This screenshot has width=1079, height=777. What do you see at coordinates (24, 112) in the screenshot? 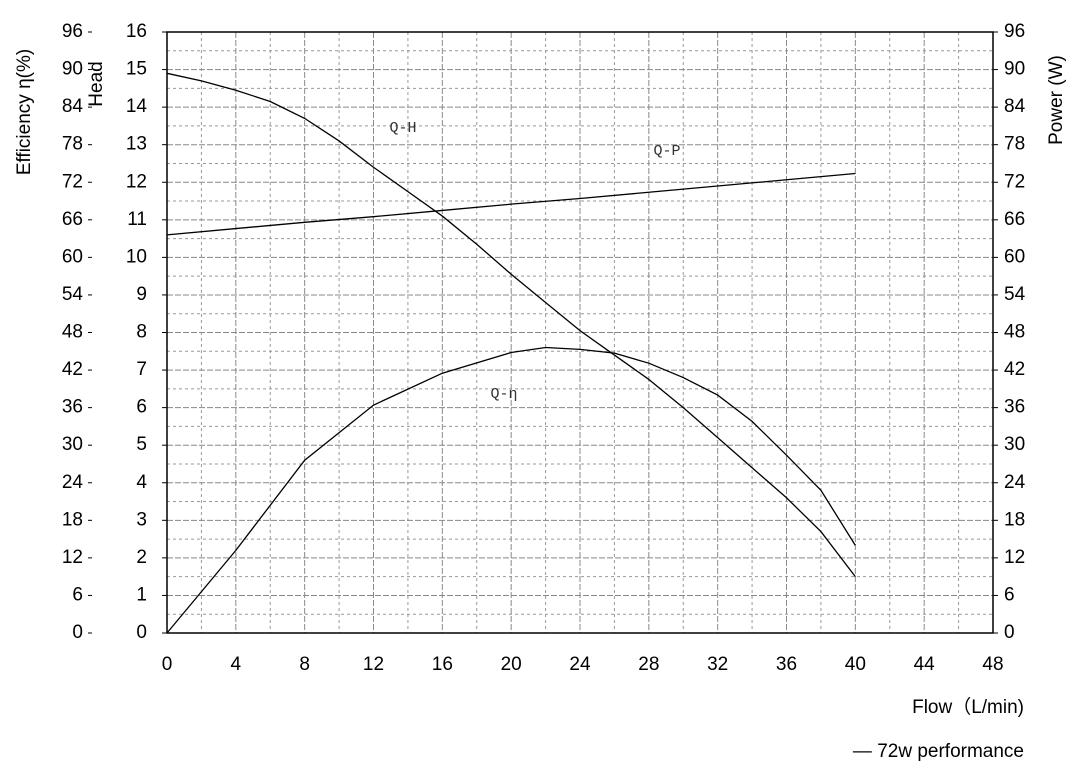
I see `y3-axis-title: Efficiency η(%)` at bounding box center [24, 112].